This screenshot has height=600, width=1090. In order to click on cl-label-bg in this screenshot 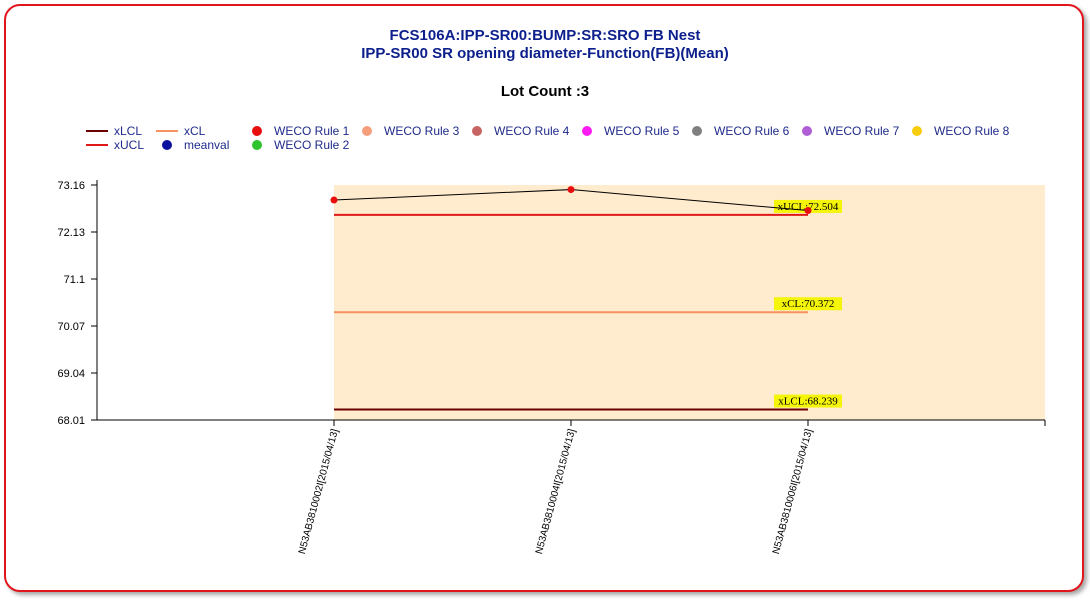, I will do `click(808, 304)`.